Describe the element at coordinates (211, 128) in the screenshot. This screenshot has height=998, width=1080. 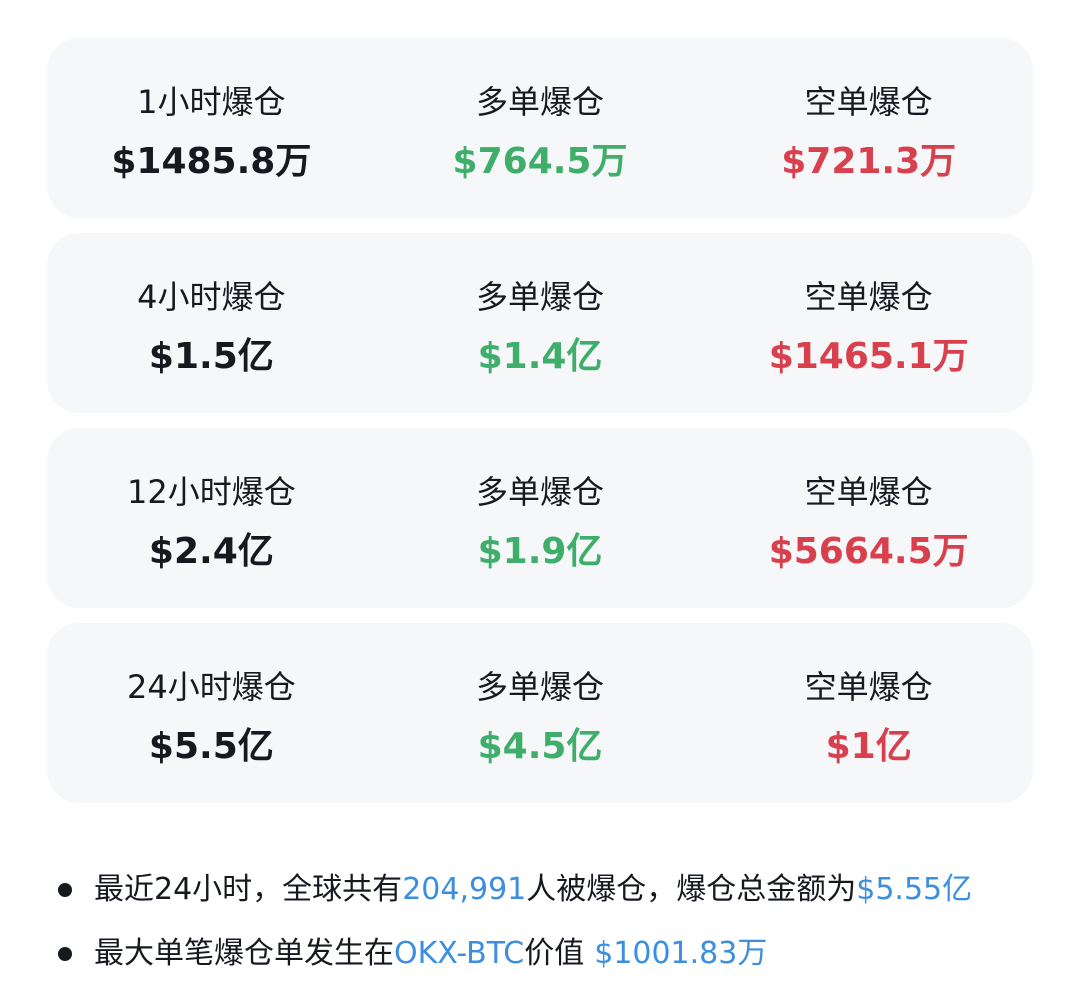
I see `stat-cell: 1小时爆仓 $1485.8万` at that location.